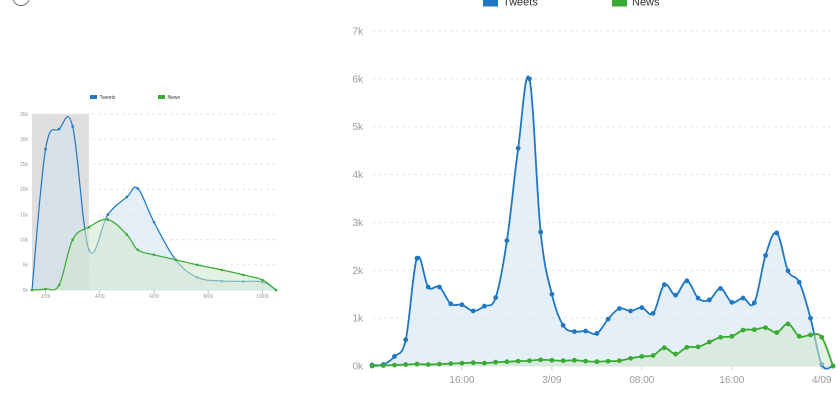 This screenshot has width=840, height=400. What do you see at coordinates (646, 4) in the screenshot?
I see `legend-label-news: News` at bounding box center [646, 4].